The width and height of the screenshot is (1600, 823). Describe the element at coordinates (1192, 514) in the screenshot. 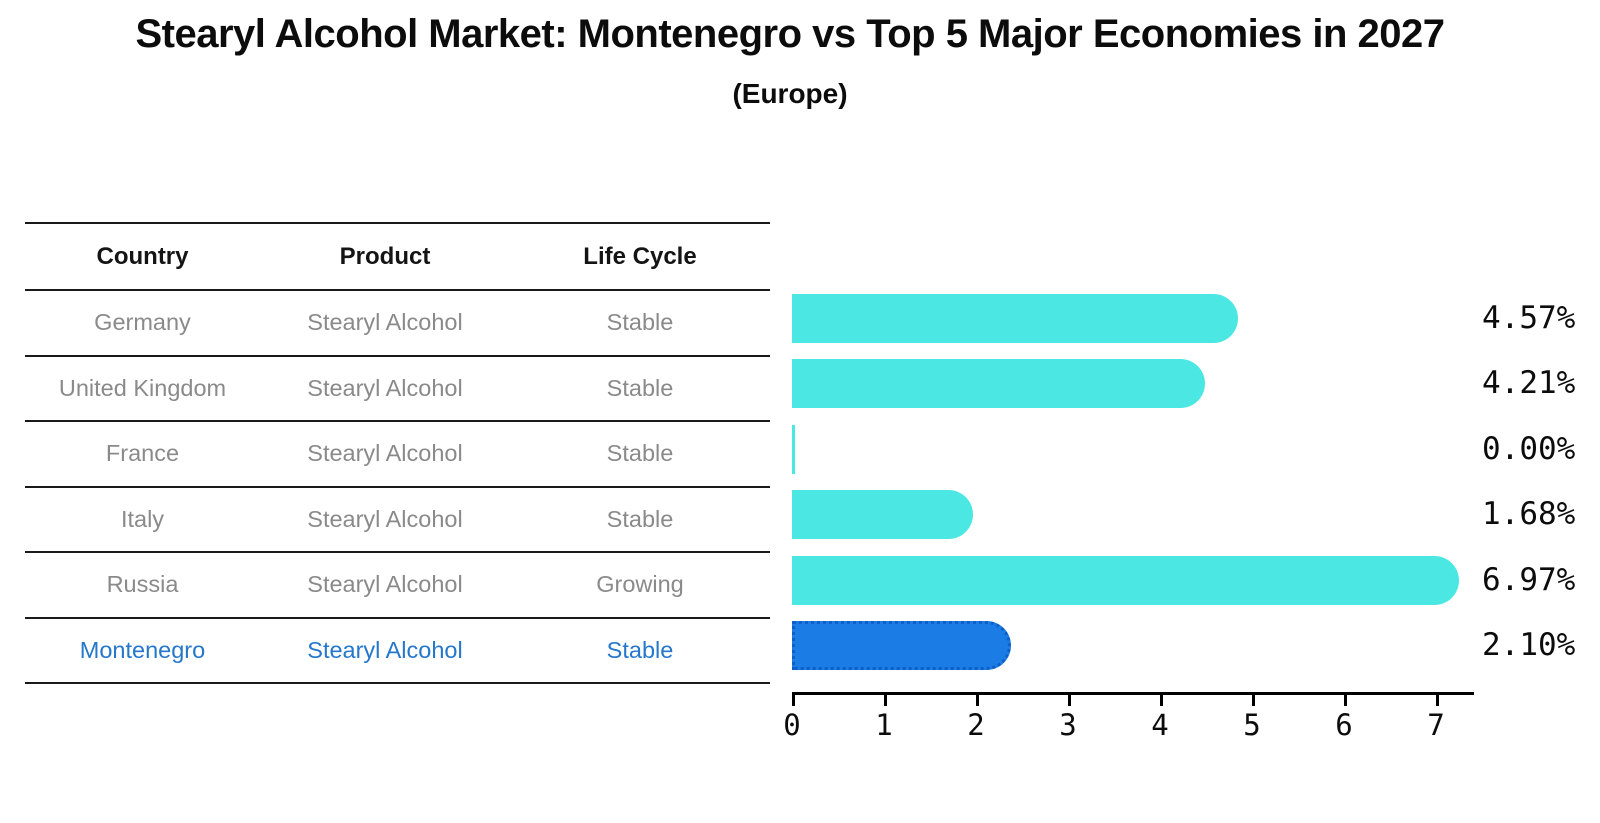

I see `bar-row-italy: 1.68%` at that location.